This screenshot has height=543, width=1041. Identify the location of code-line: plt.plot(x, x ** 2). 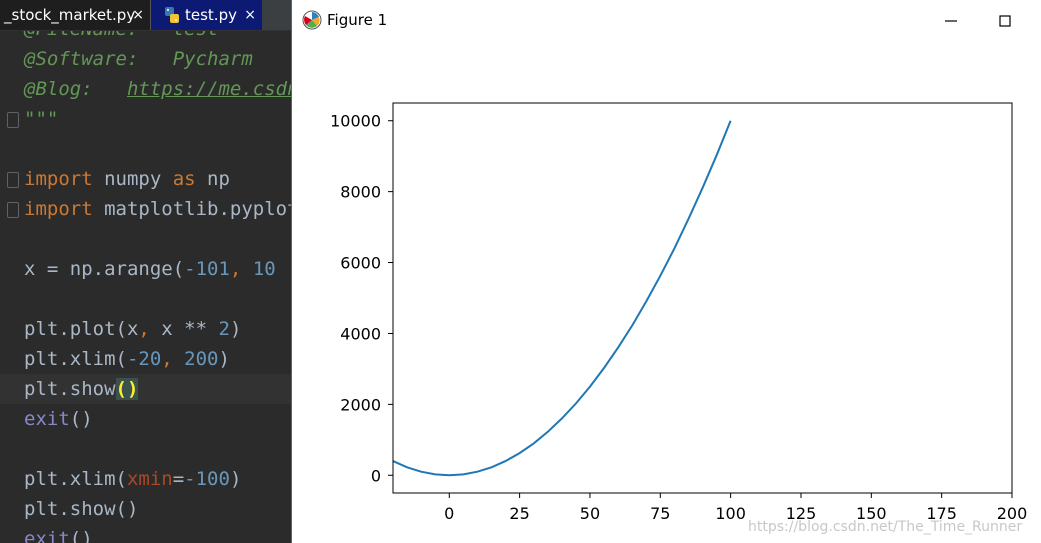
(132, 329).